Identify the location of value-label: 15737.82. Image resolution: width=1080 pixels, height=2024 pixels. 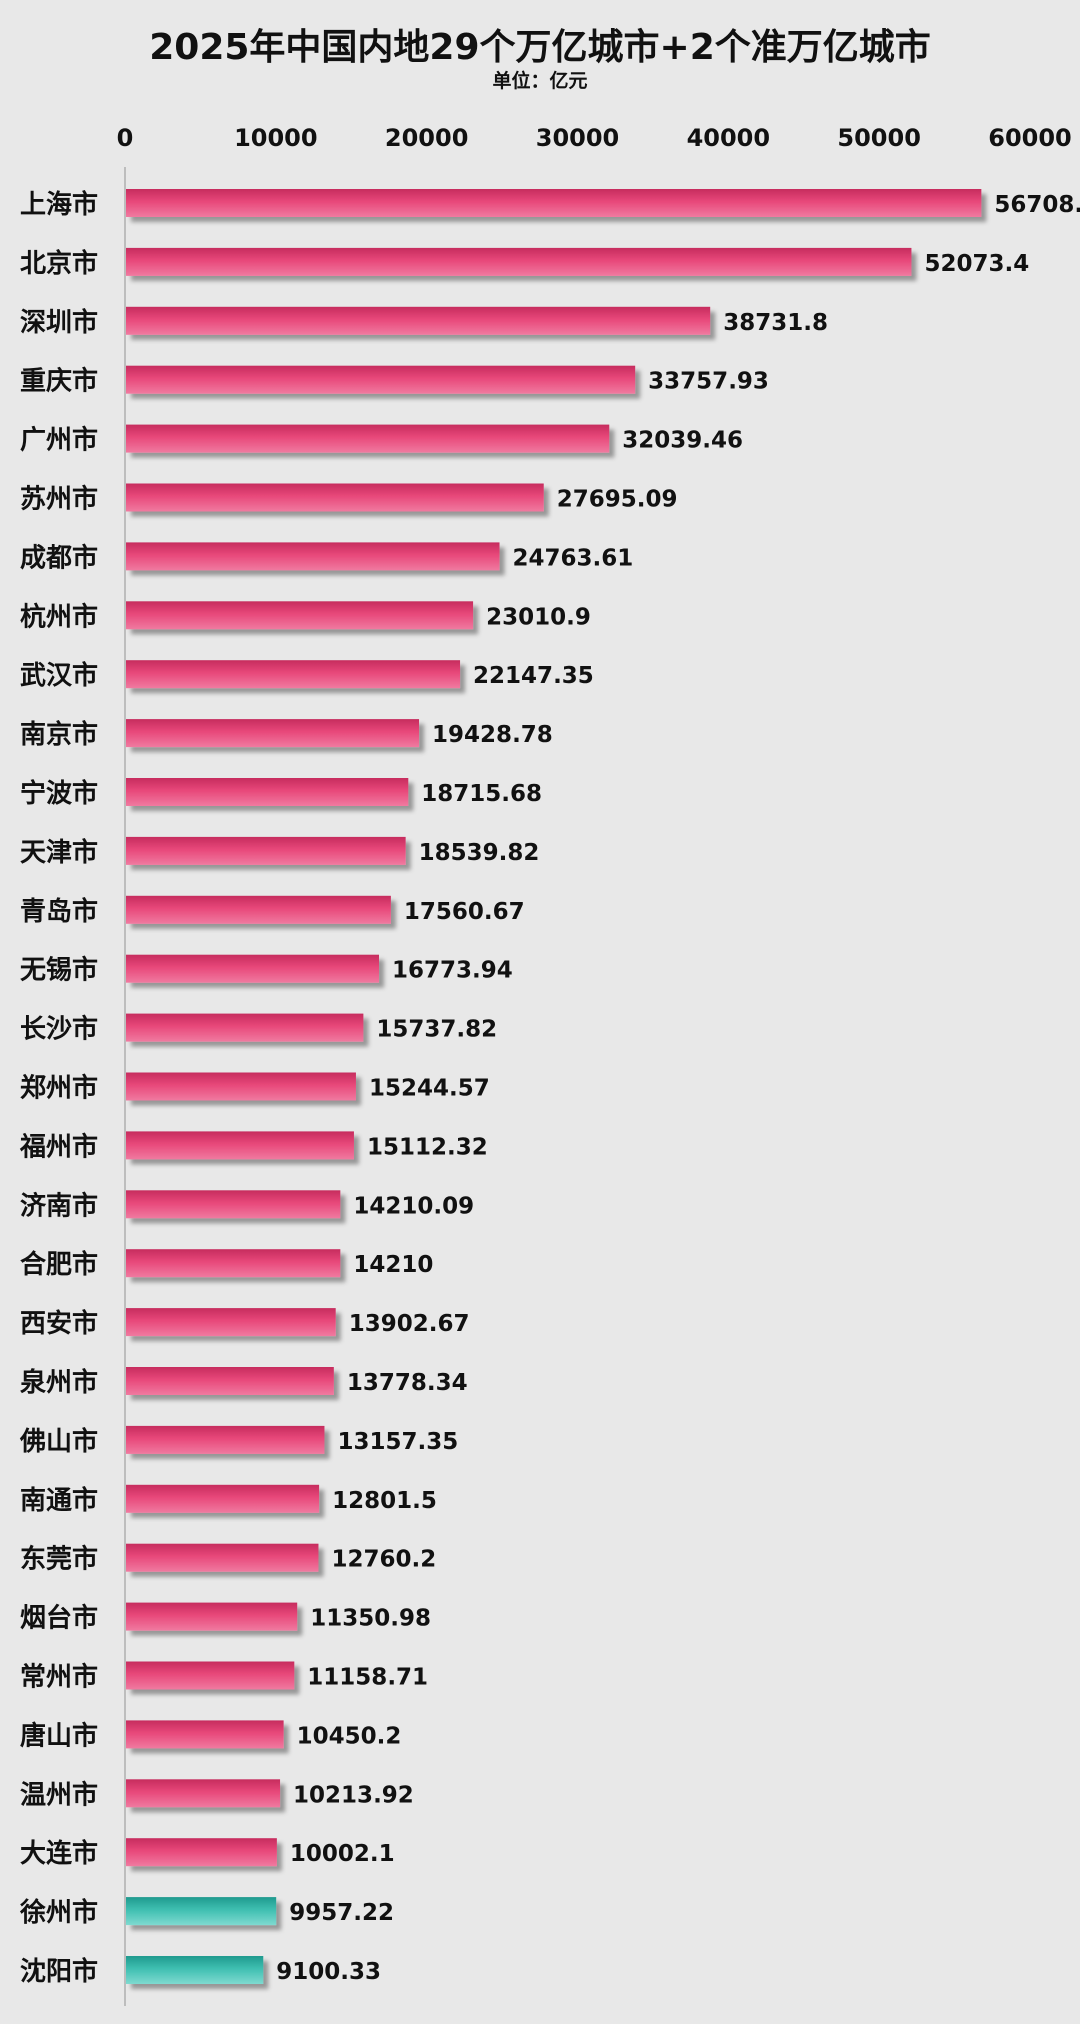
(436, 1030).